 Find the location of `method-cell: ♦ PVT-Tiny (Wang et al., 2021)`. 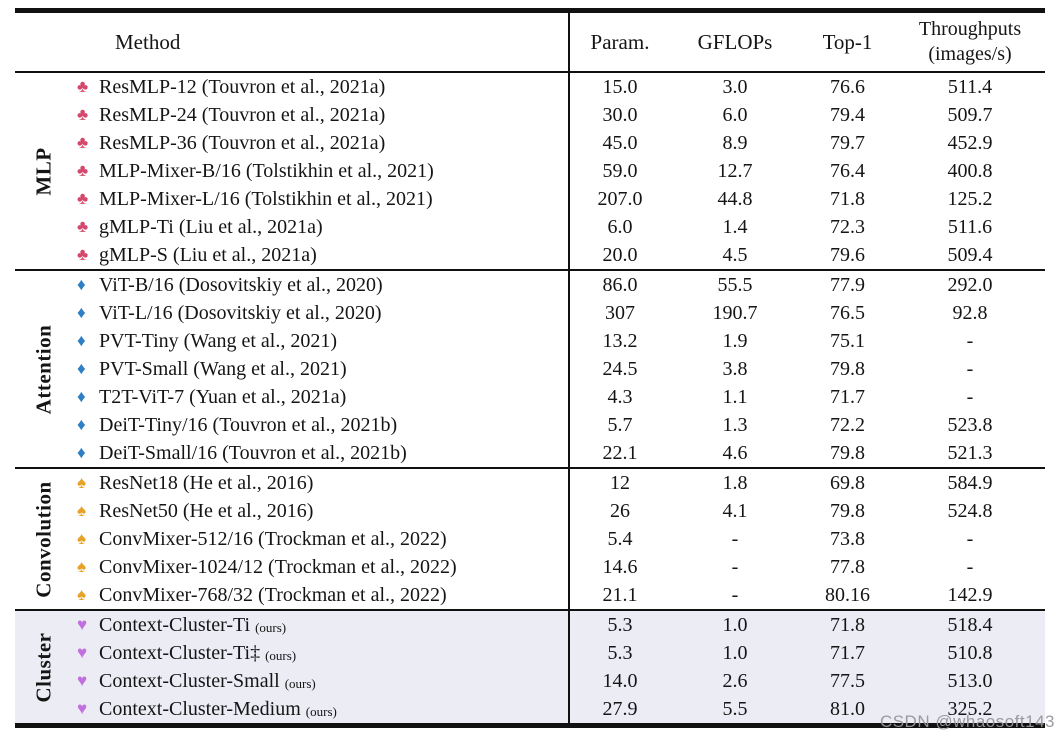

method-cell: ♦ PVT-Tiny (Wang et al., 2021) is located at coordinates (292, 341).